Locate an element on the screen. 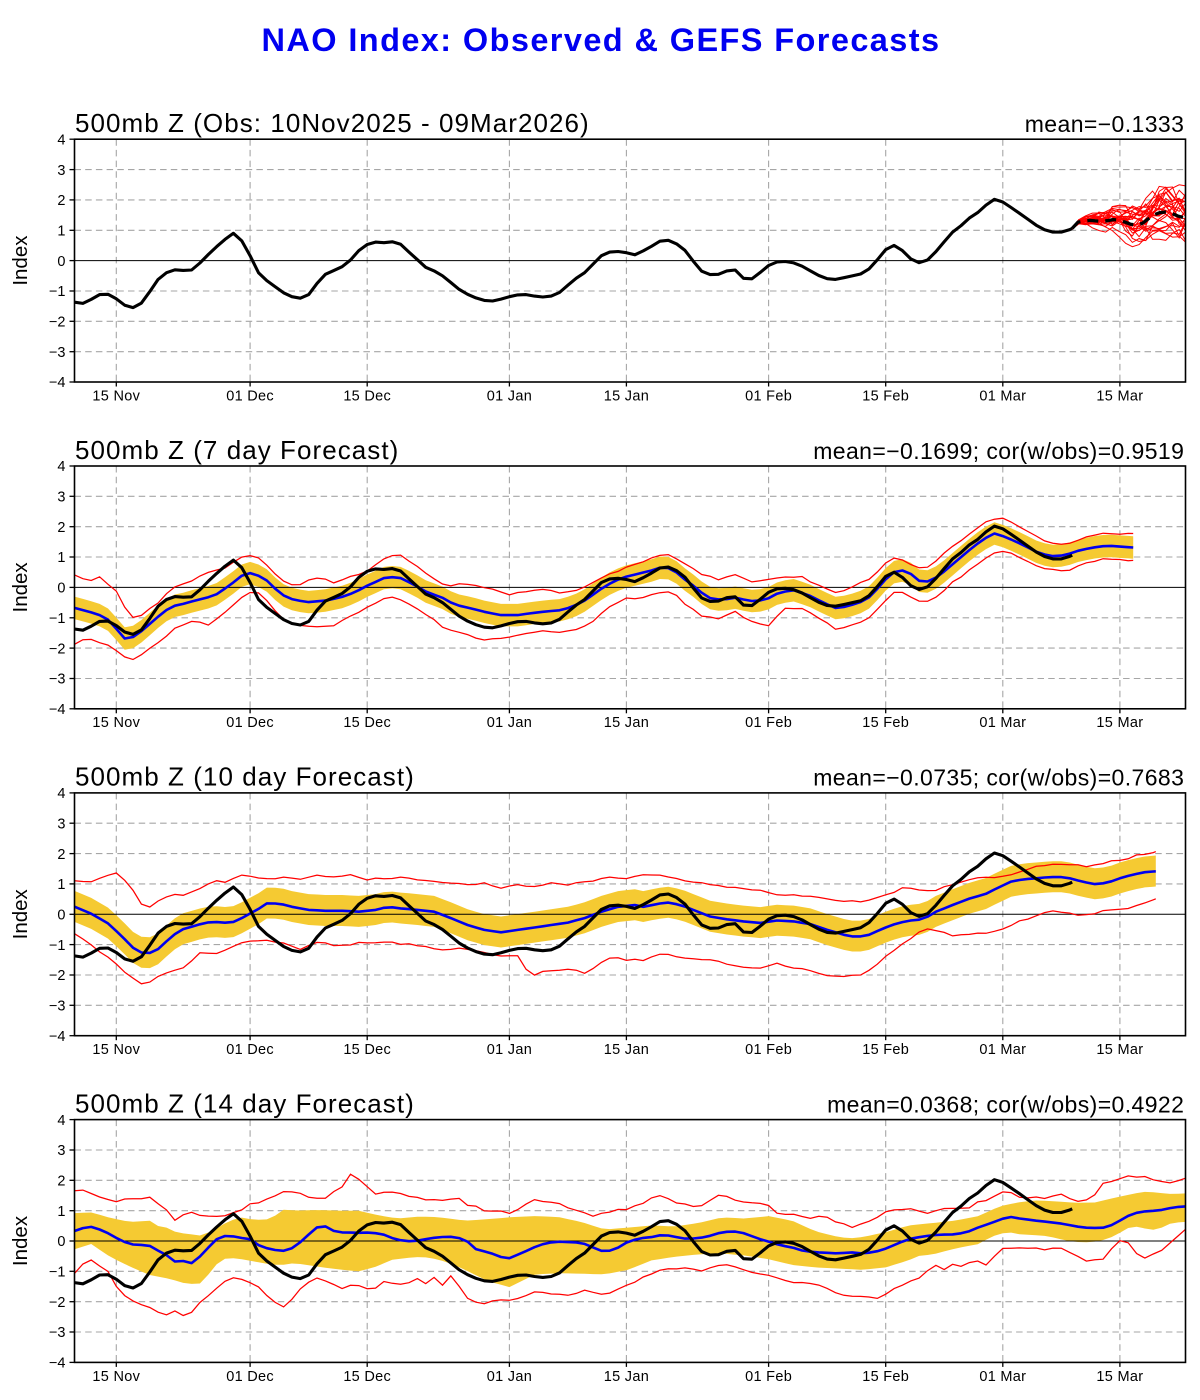 Image resolution: width=1200 pixels, height=1400 pixels. svg-text:mean=−0.1699; cor(w/obs)=0.951: mean=−0.1699; cor(w/obs)=0.9519 is located at coordinates (998, 451).